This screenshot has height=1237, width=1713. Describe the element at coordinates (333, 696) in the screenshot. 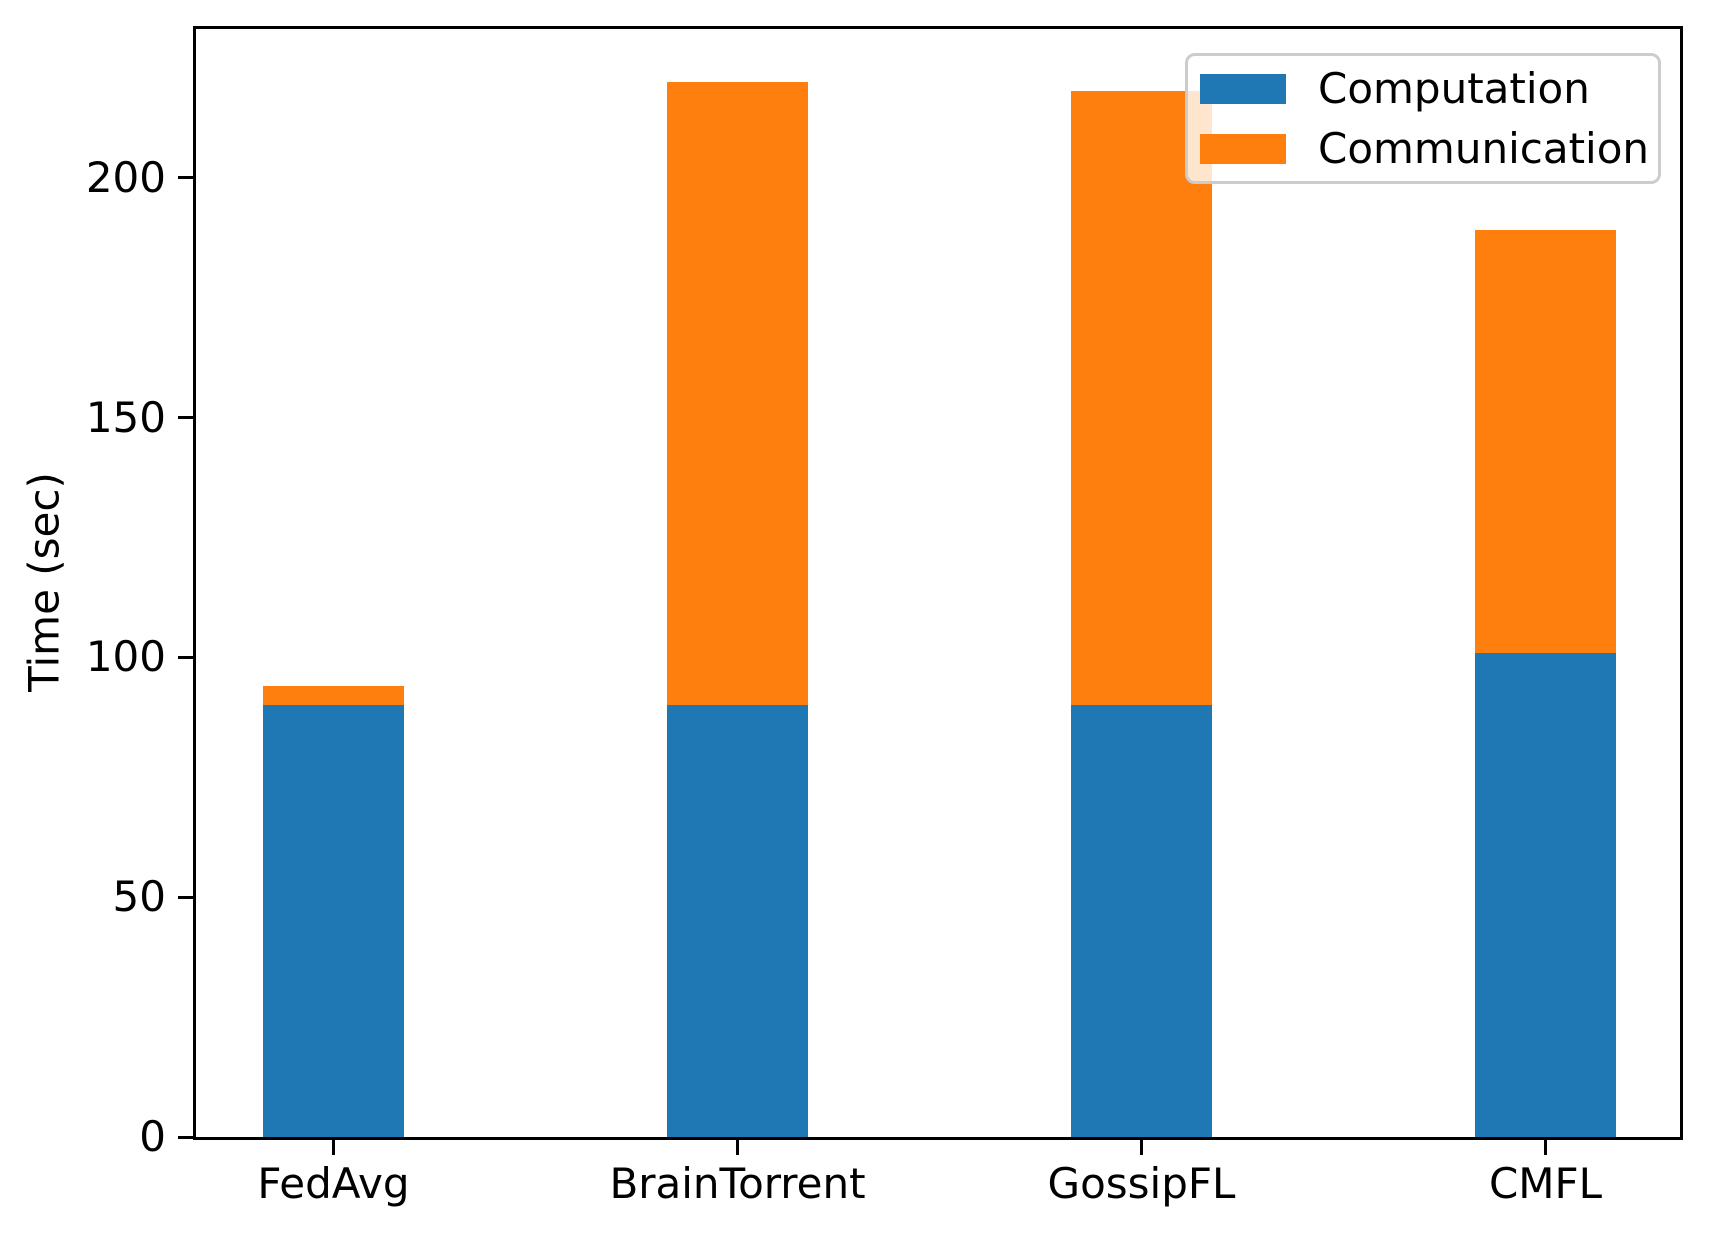

I see `bar-segment-communication-fedavg` at that location.